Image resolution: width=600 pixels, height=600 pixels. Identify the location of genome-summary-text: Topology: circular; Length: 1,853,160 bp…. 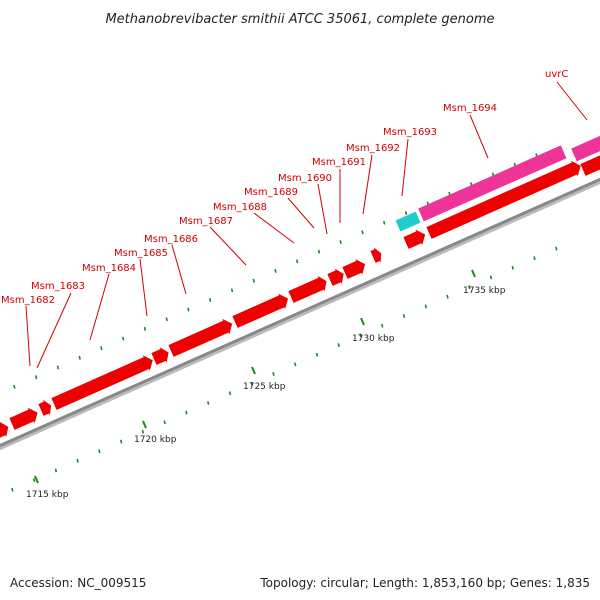
(425, 583).